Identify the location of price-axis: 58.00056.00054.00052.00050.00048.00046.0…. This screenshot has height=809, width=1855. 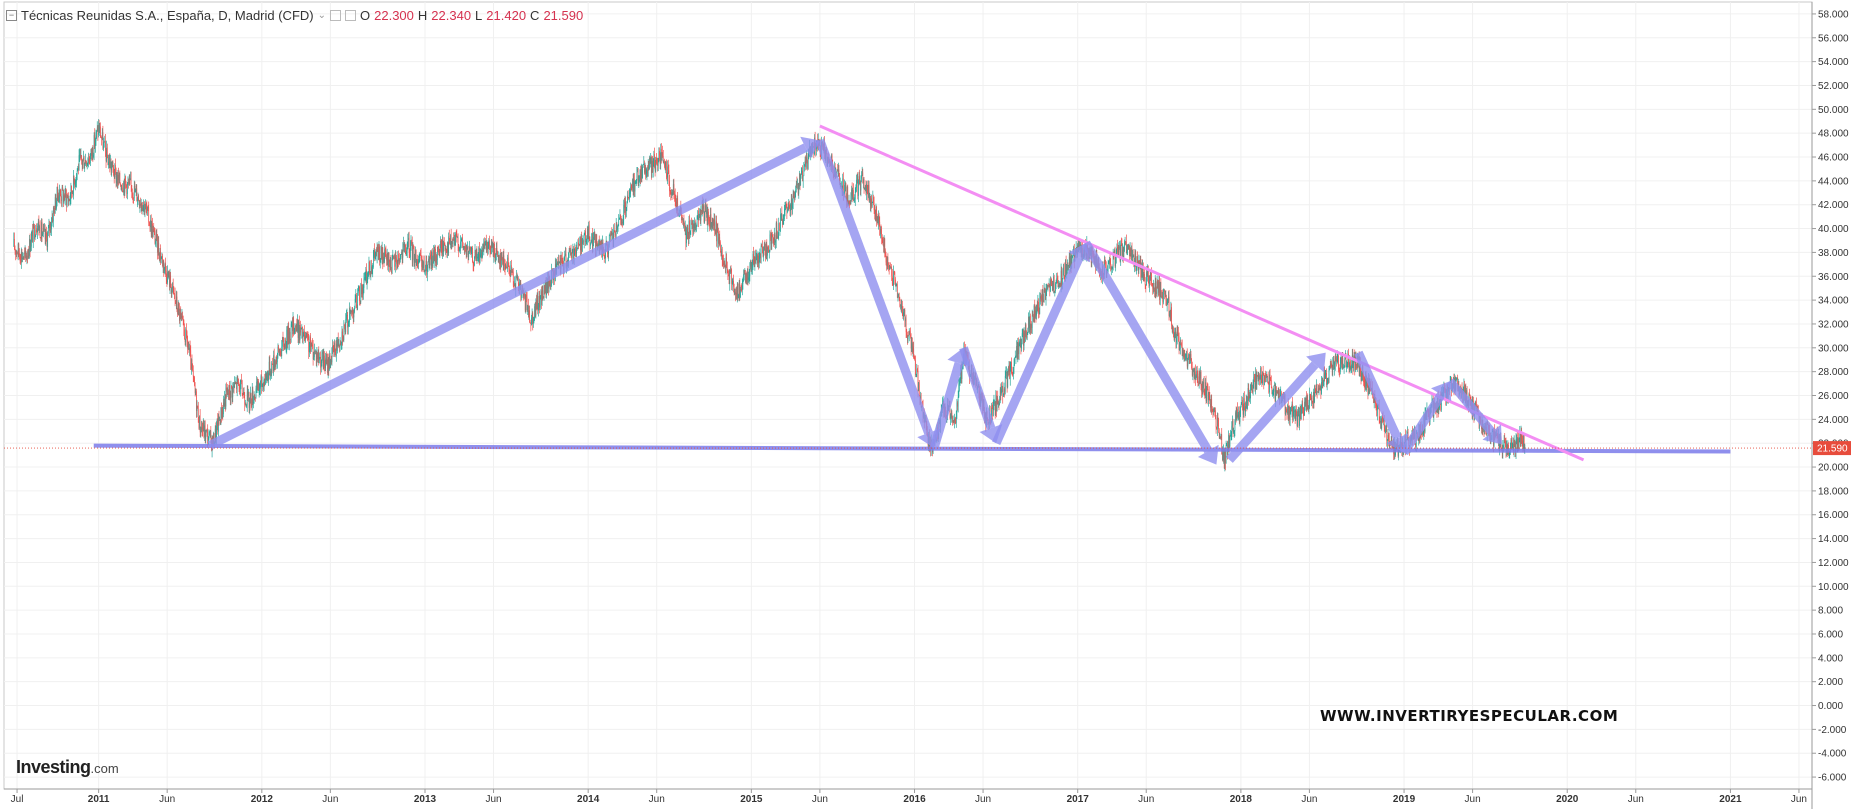
(1830, 405).